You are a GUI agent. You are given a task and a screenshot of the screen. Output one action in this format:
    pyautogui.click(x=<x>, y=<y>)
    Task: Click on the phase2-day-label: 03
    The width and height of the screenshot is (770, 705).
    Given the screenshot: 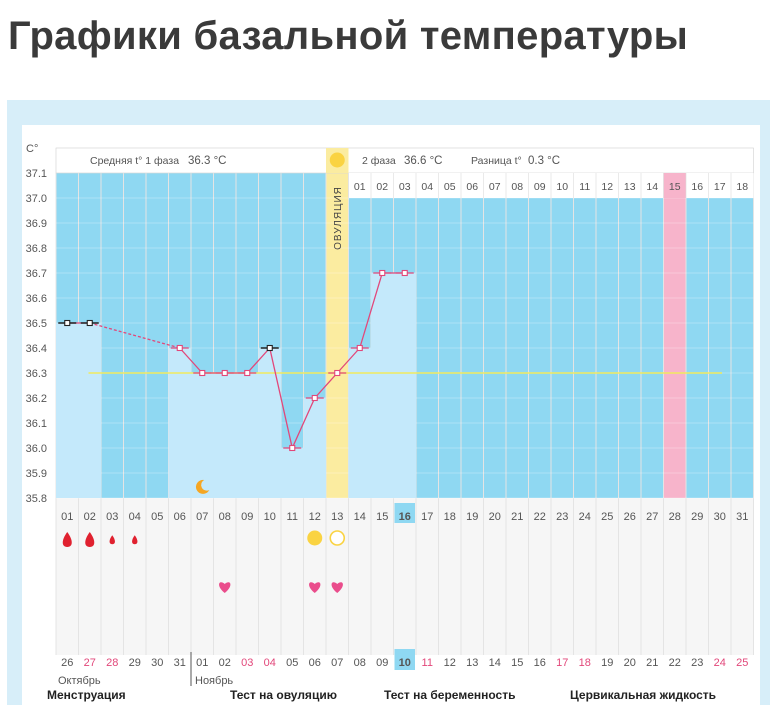 What is the action you would take?
    pyautogui.click(x=405, y=187)
    